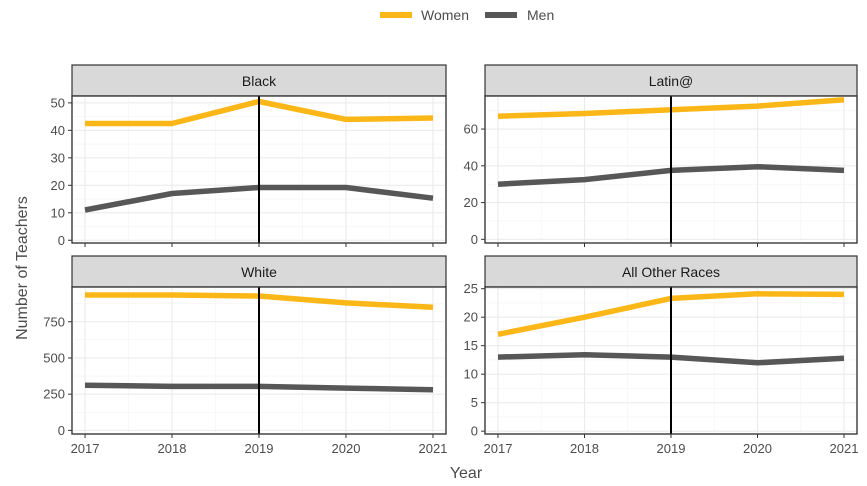 Image resolution: width=867 pixels, height=486 pixels. I want to click on strip-title-white: White, so click(259, 272).